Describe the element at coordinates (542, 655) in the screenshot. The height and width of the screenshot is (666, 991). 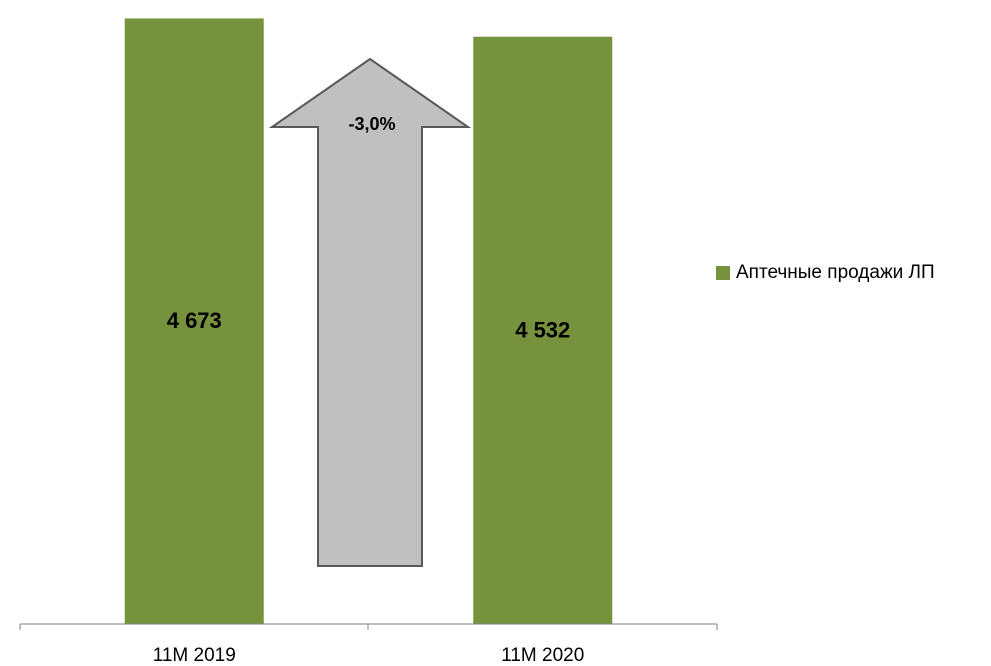
I see `x-tick-label-1: 11M 2020` at that location.